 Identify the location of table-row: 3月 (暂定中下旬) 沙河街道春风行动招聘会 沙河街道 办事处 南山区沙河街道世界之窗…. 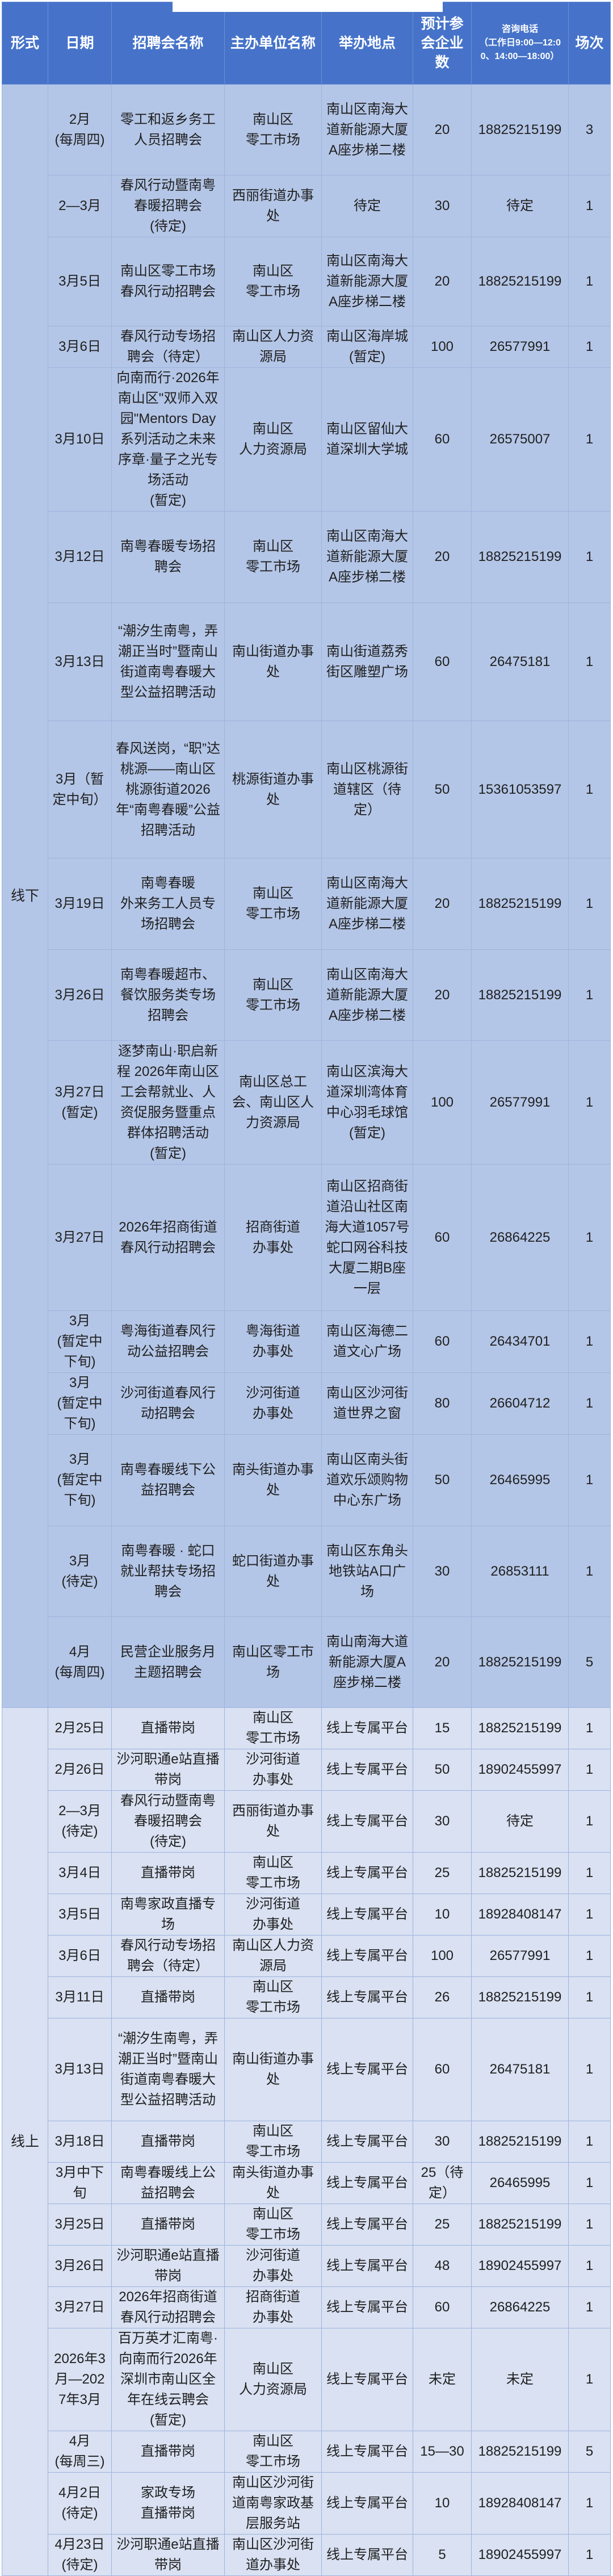
(306, 1403).